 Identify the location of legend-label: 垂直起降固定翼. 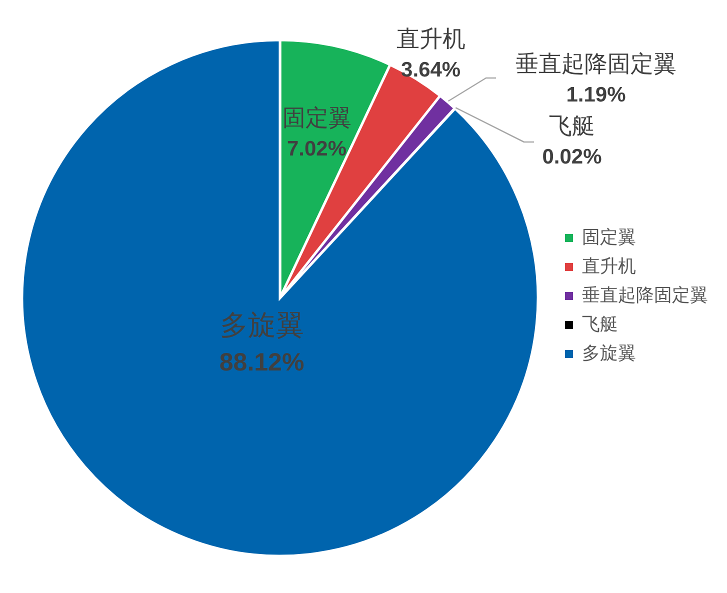
(645, 295).